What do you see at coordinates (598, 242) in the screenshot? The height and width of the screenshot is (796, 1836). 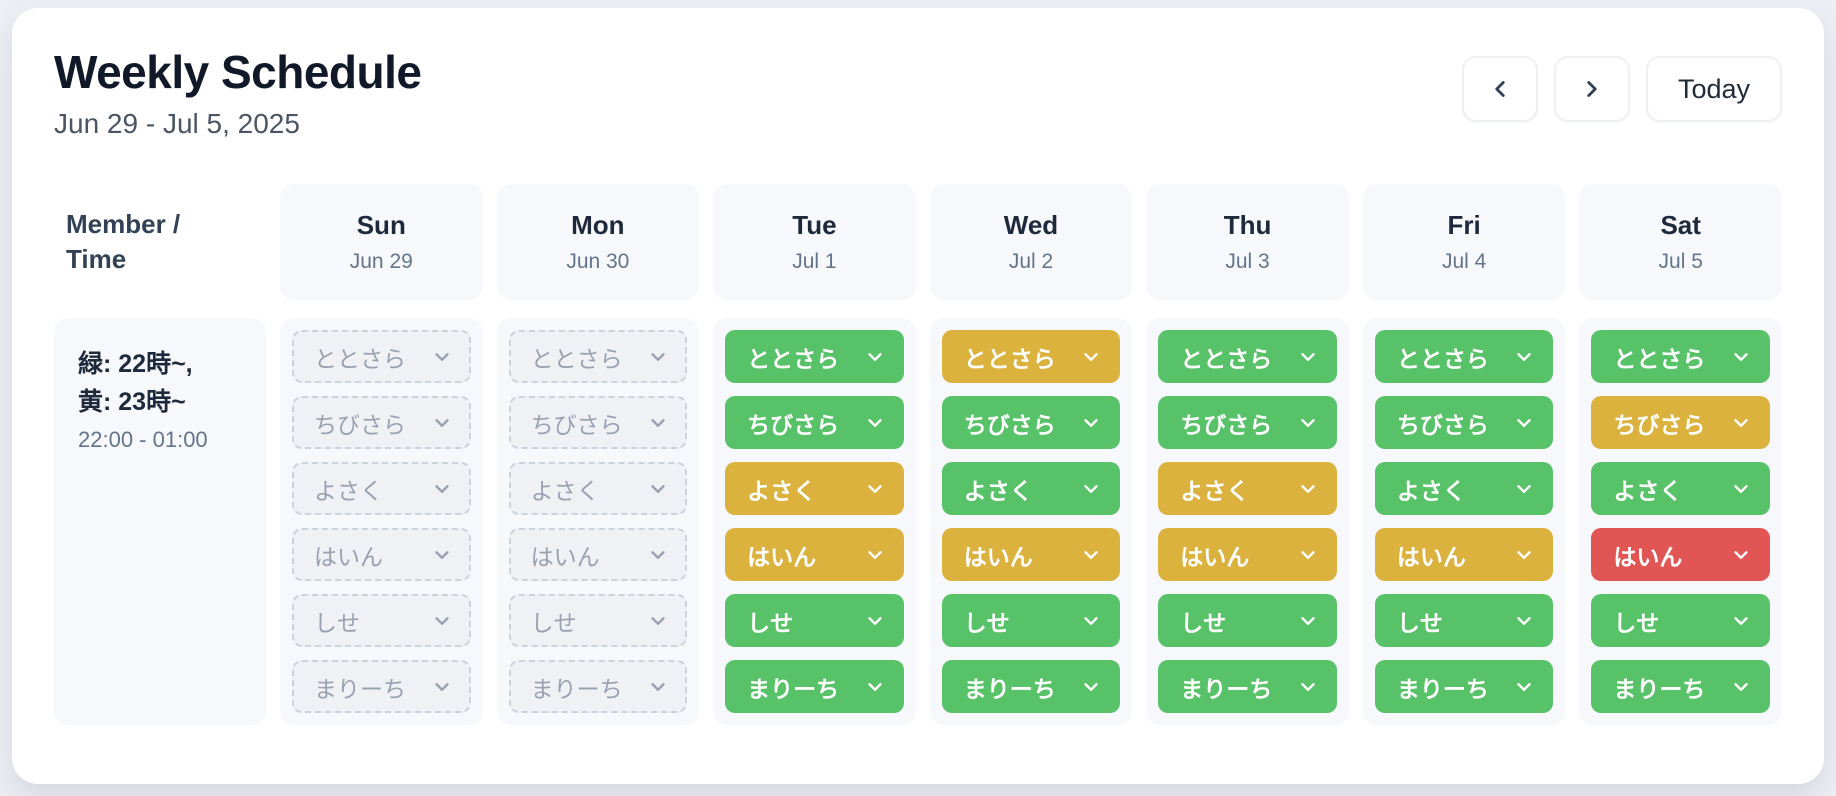 I see `day-header-mon: Mon Jun 30` at bounding box center [598, 242].